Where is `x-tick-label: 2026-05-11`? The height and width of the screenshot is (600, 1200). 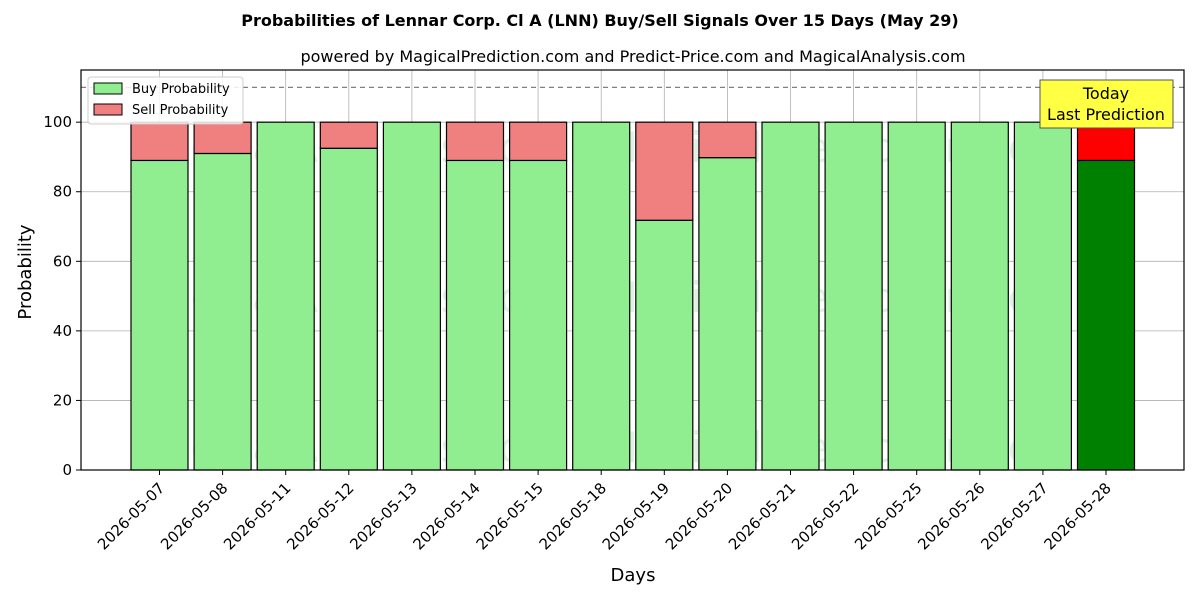
x-tick-label: 2026-05-11 is located at coordinates (257, 516).